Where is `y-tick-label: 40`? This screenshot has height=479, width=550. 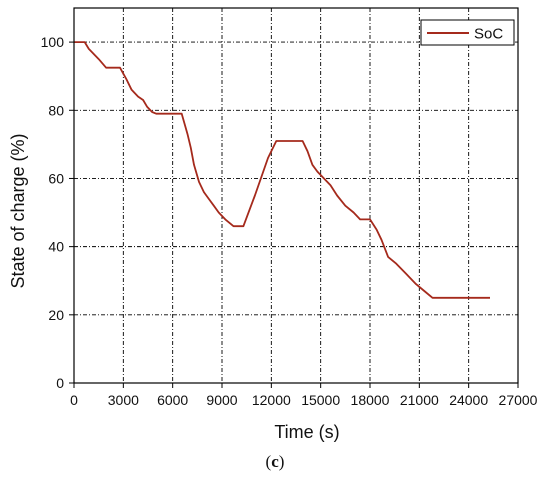
y-tick-label: 40 is located at coordinates (56, 247).